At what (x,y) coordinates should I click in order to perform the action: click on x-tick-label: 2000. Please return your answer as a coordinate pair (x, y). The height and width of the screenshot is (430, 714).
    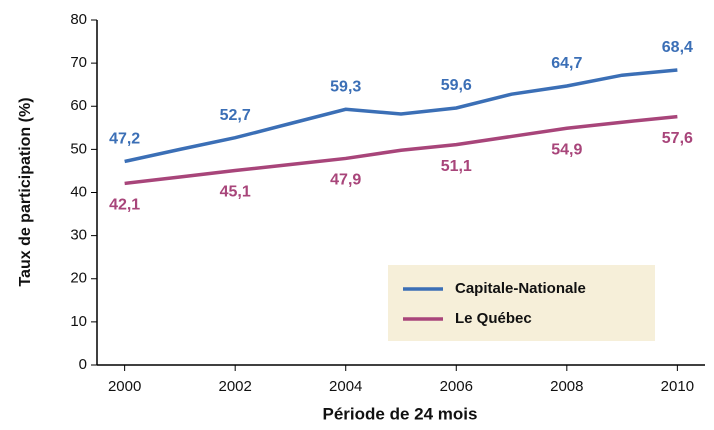
    Looking at the image, I should click on (124, 386).